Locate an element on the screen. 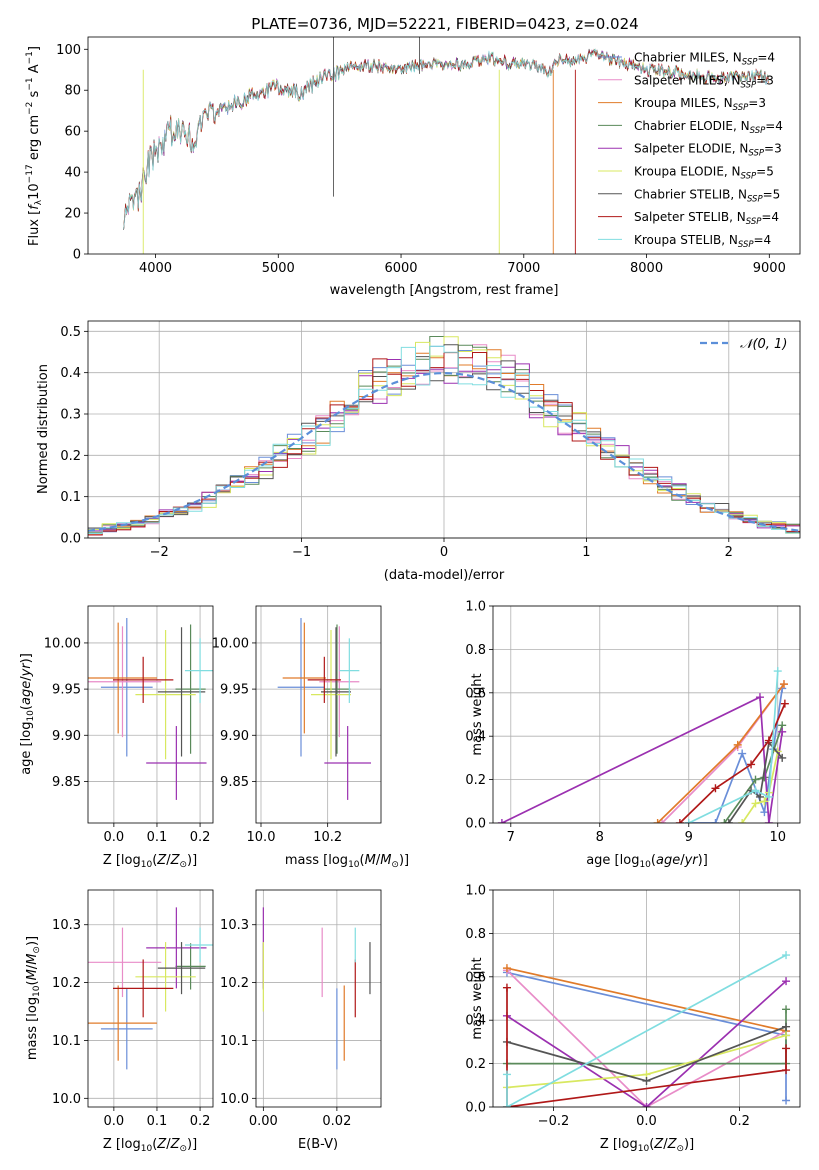 The height and width of the screenshot is (1170, 819). errorbar-kroupa-elodie is located at coordinates (165, 695).